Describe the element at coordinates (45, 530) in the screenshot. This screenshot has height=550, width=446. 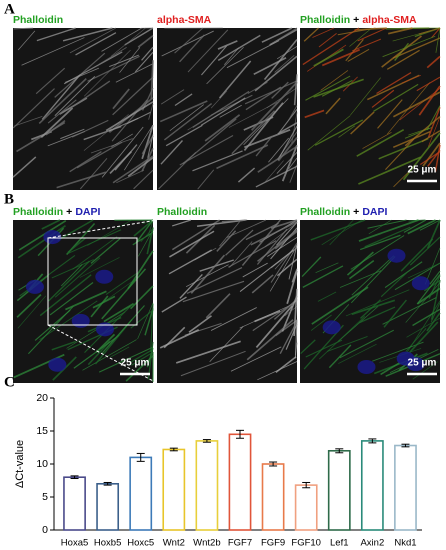
I see `y-tick-label: 0` at that location.